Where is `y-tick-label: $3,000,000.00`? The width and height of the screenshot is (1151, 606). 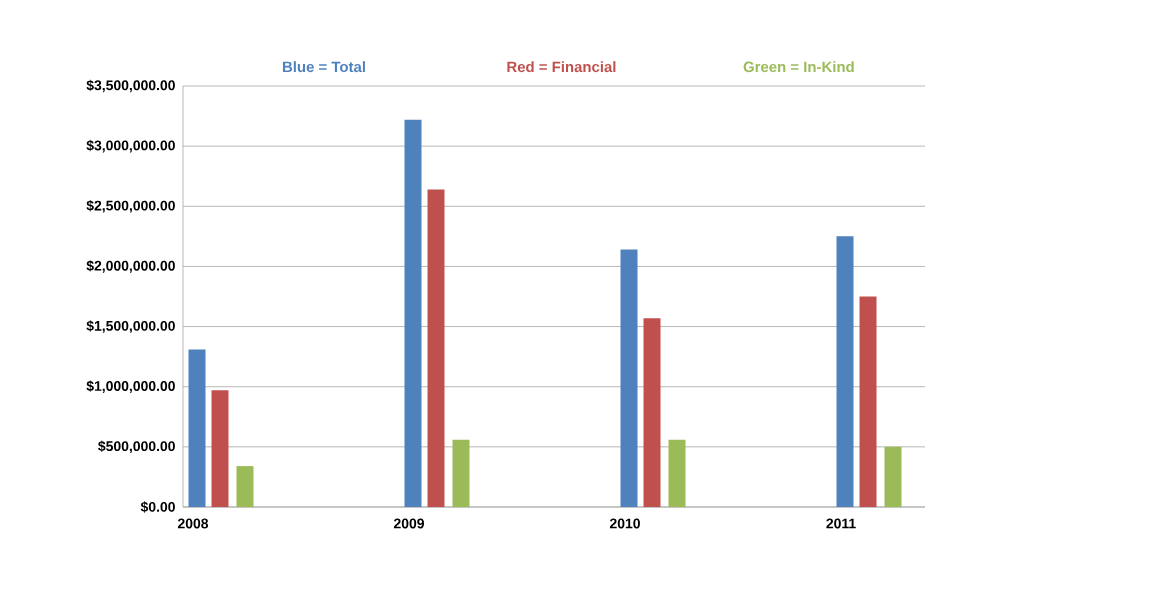 y-tick-label: $3,000,000.00 is located at coordinates (130, 146).